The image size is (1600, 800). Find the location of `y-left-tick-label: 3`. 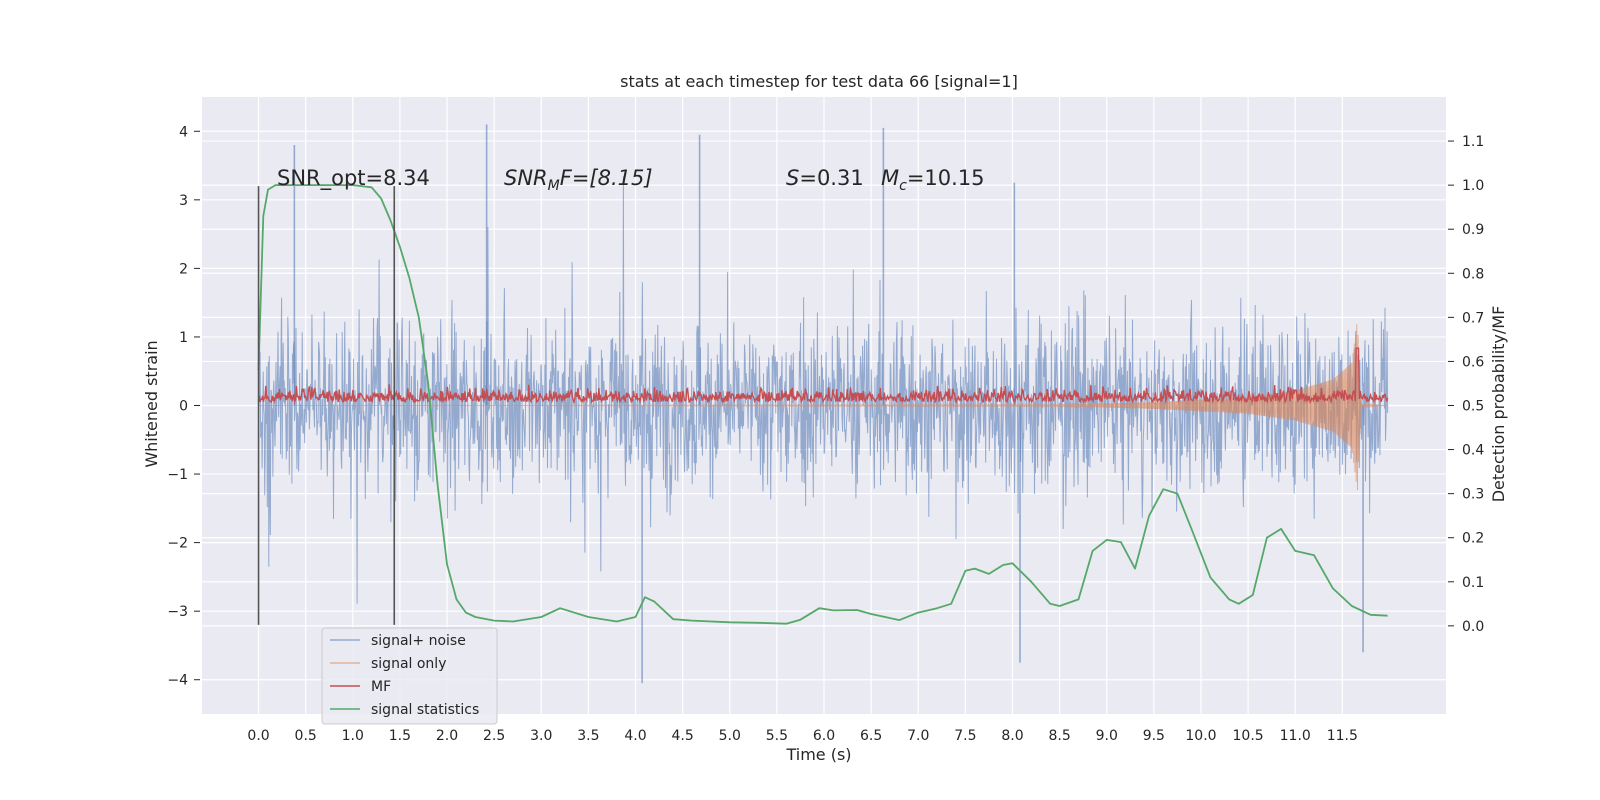

y-left-tick-label: 3 is located at coordinates (183, 201).